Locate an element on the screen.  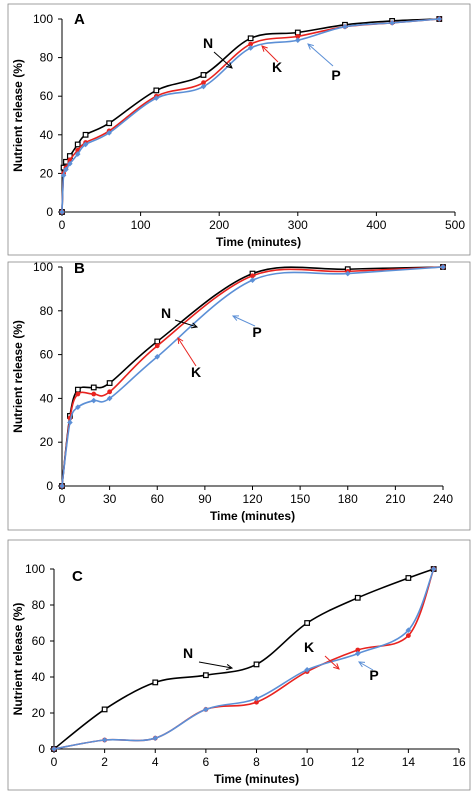
annotation-label: P is located at coordinates (373, 675).